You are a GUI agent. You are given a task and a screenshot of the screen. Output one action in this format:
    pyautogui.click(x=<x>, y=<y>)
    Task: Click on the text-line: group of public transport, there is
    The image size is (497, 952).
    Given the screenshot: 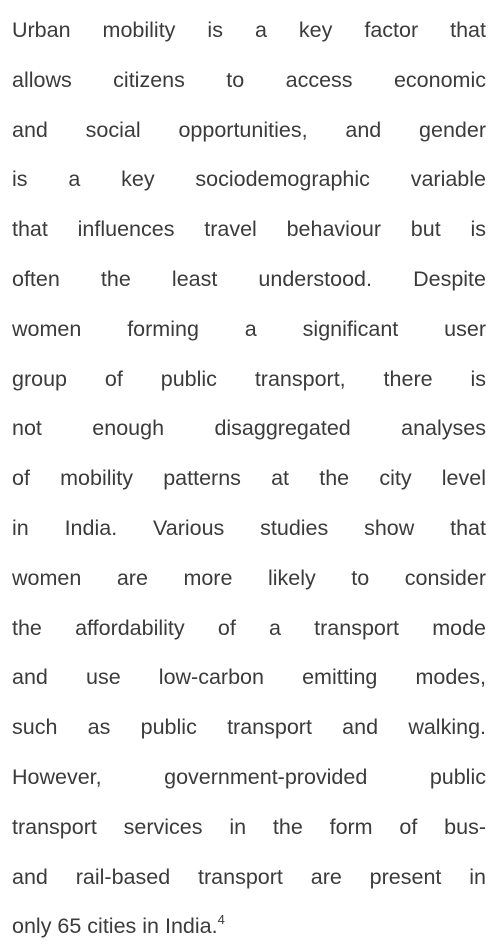 What is the action you would take?
    pyautogui.click(x=249, y=380)
    